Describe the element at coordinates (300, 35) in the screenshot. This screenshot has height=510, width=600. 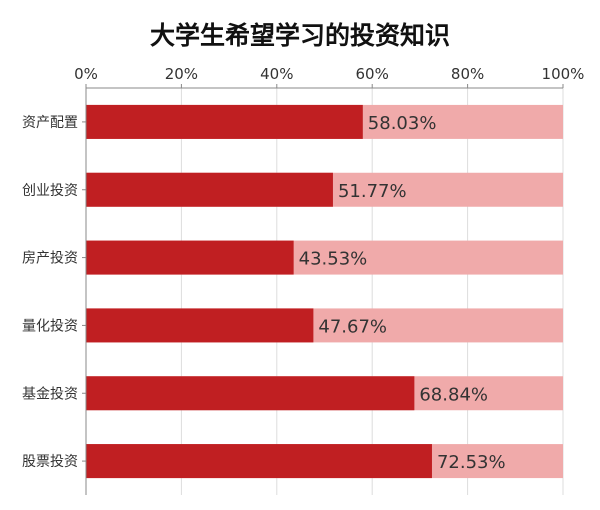
I see `chart-title: 大学生希望学习的投资知识` at that location.